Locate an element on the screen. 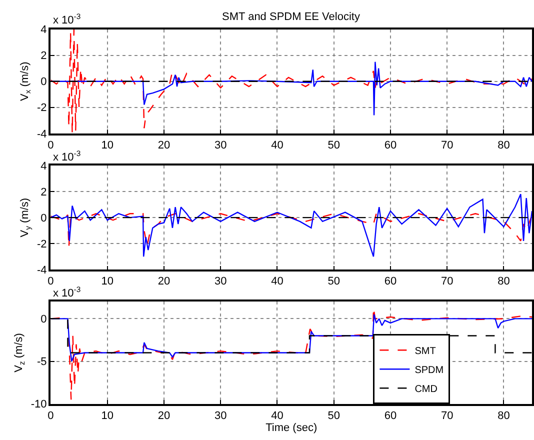 This screenshot has width=534, height=440. x-axis-title: Time (sec) is located at coordinates (292, 428).